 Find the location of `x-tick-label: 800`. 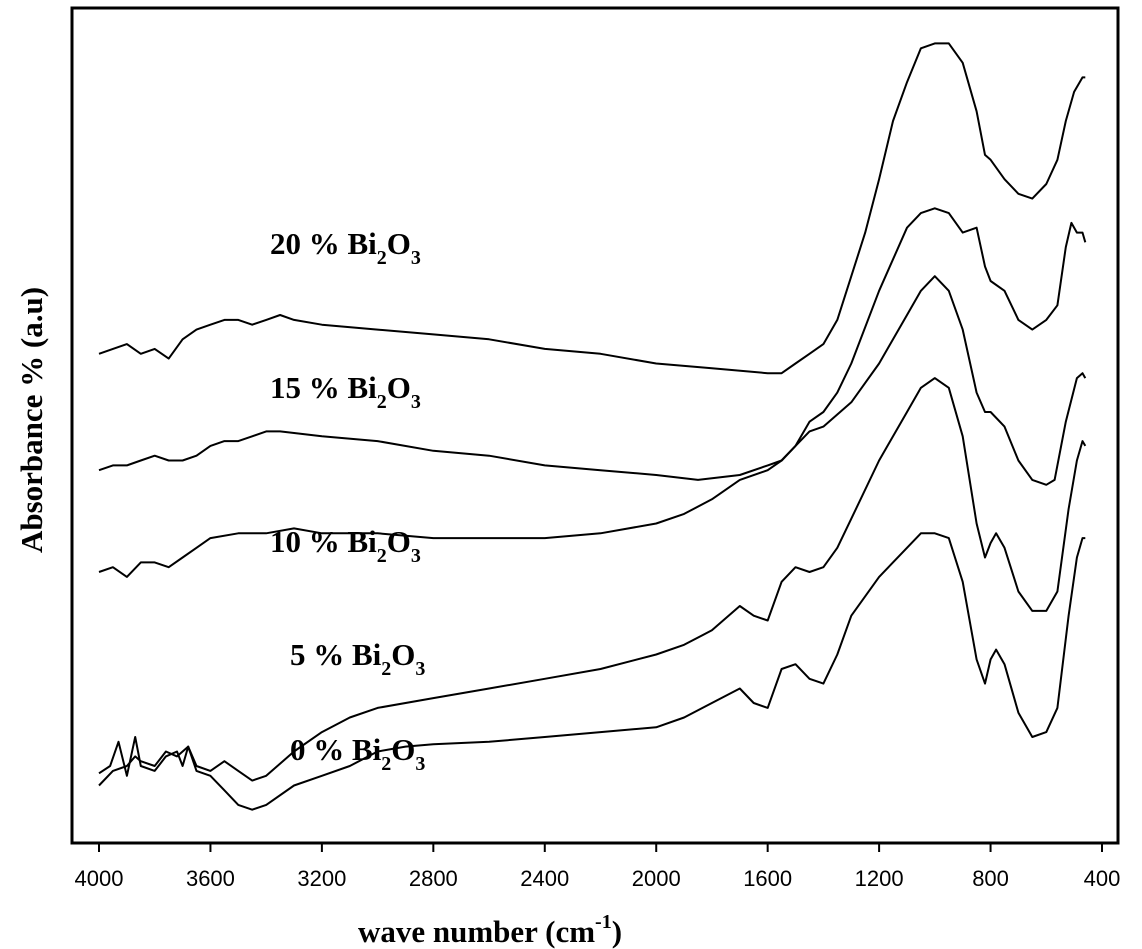

x-tick-label: 800 is located at coordinates (990, 878).